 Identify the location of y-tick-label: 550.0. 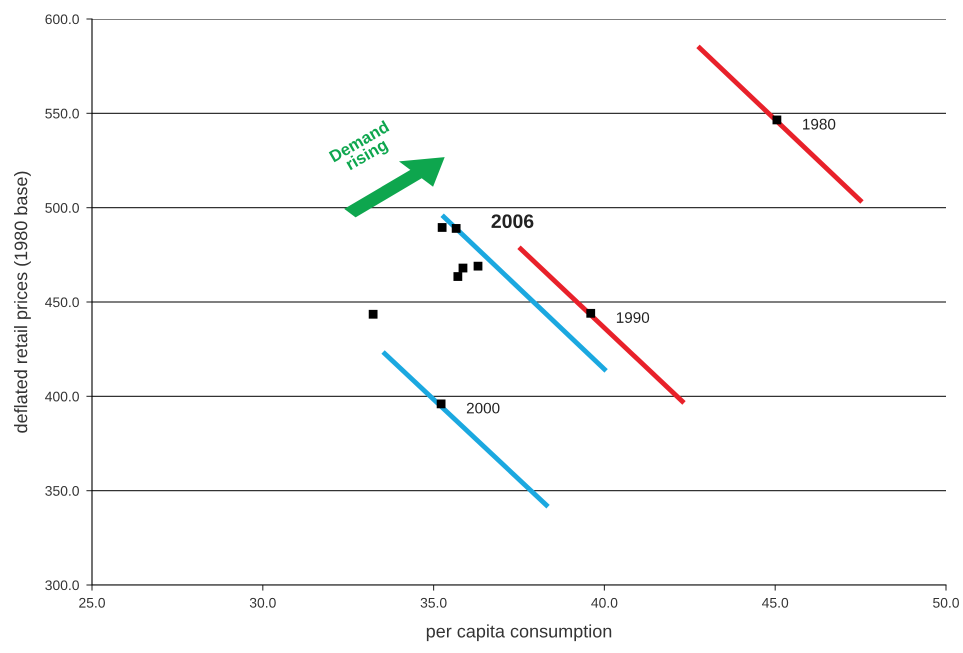
(62, 113).